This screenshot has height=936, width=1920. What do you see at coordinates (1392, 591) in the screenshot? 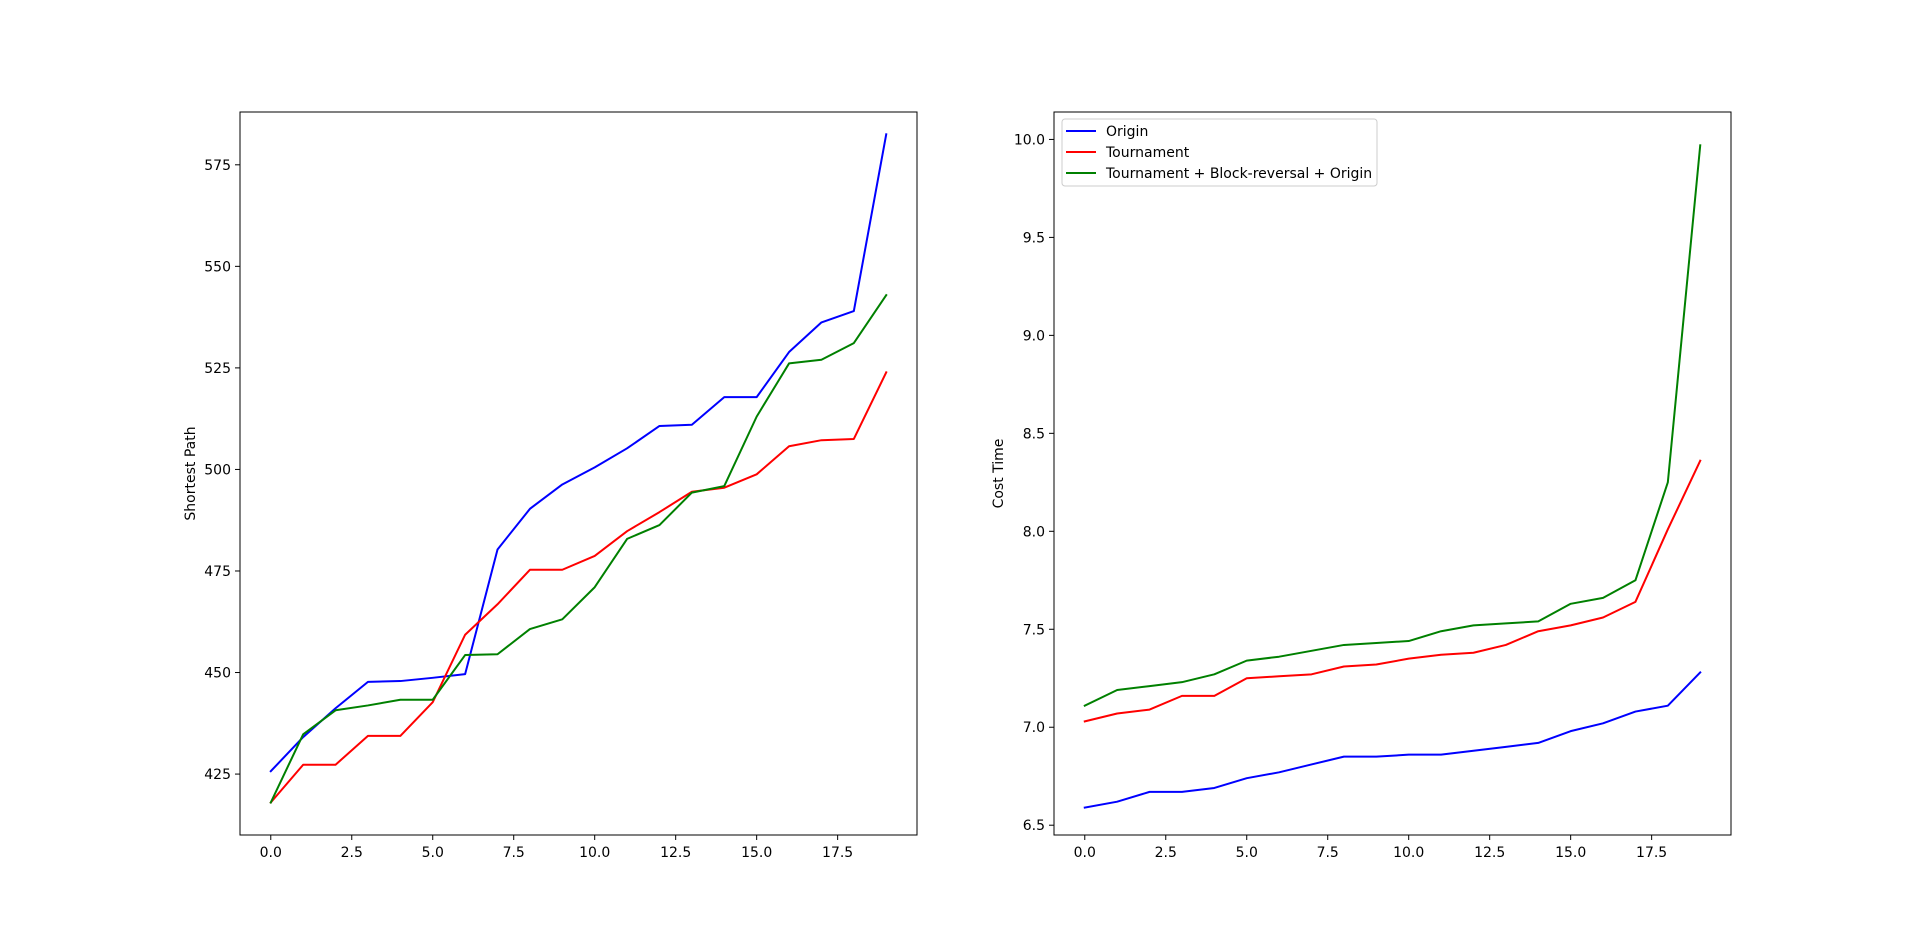
I see `cost-time-series-tournament-line` at bounding box center [1392, 591].